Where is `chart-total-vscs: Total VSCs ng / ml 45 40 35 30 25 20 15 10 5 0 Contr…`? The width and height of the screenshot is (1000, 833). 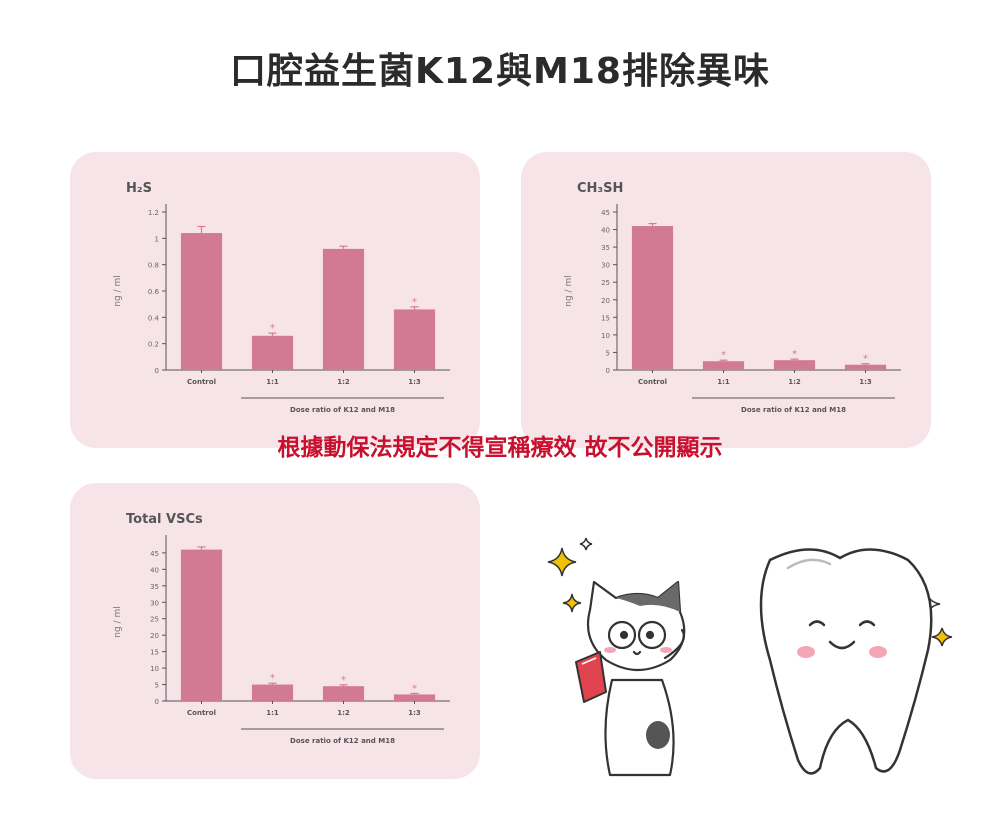
chart-total-vscs: Total VSCs ng / ml 45 40 35 30 25 20 15 10 5 0 Contr… is located at coordinates (281, 628).